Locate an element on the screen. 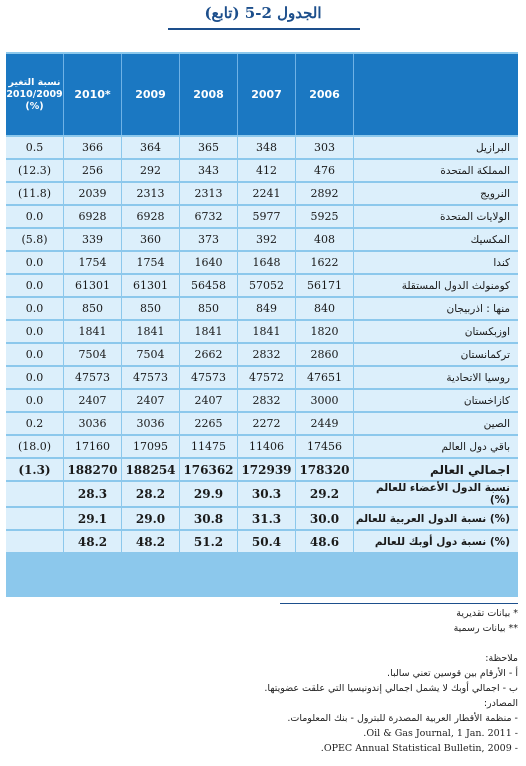  table-cell: 3000 is located at coordinates (325, 400).